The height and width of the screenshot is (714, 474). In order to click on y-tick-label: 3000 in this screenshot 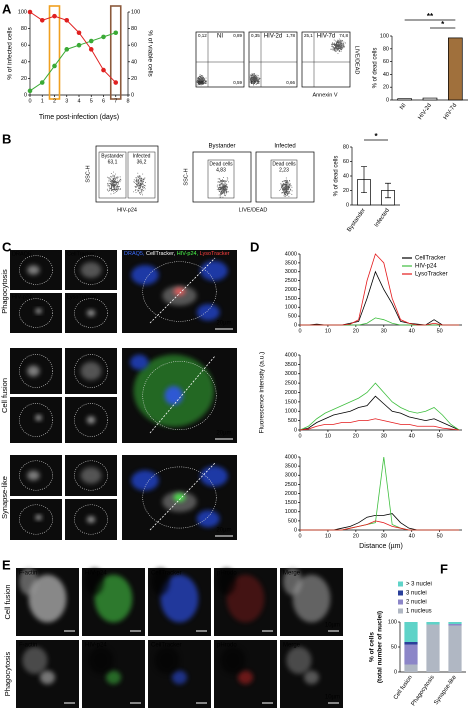, I will do `click(291, 272)`.